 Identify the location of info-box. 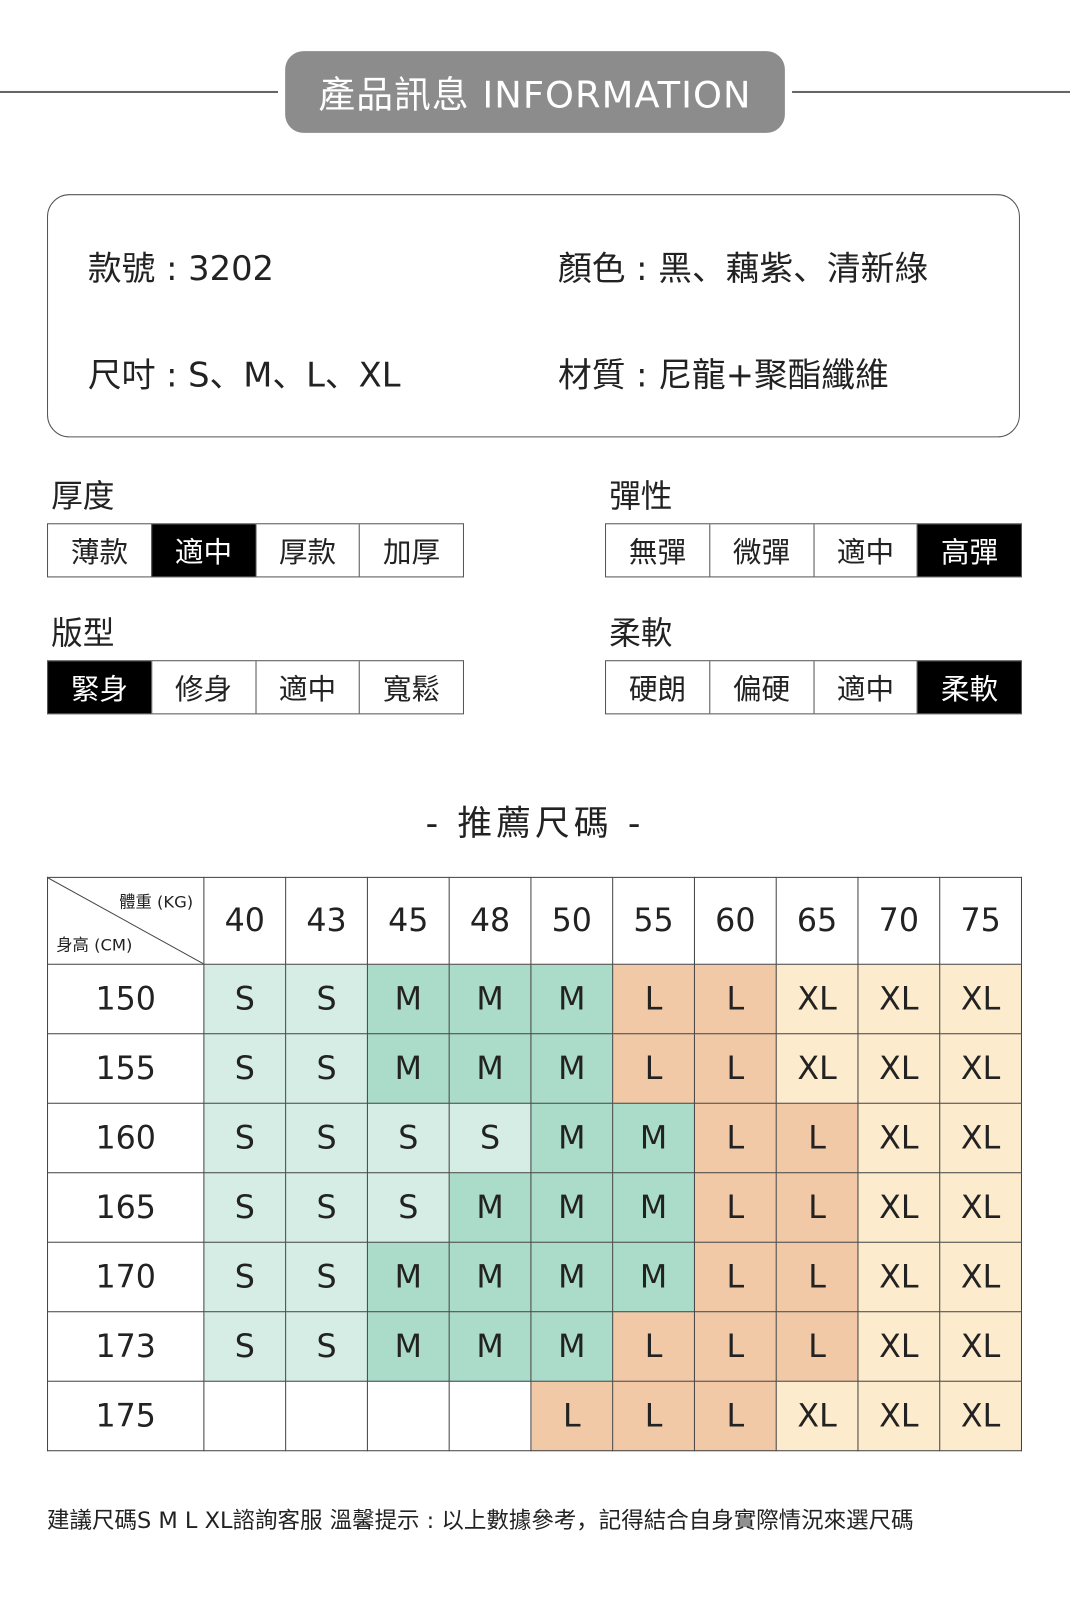
(533, 316).